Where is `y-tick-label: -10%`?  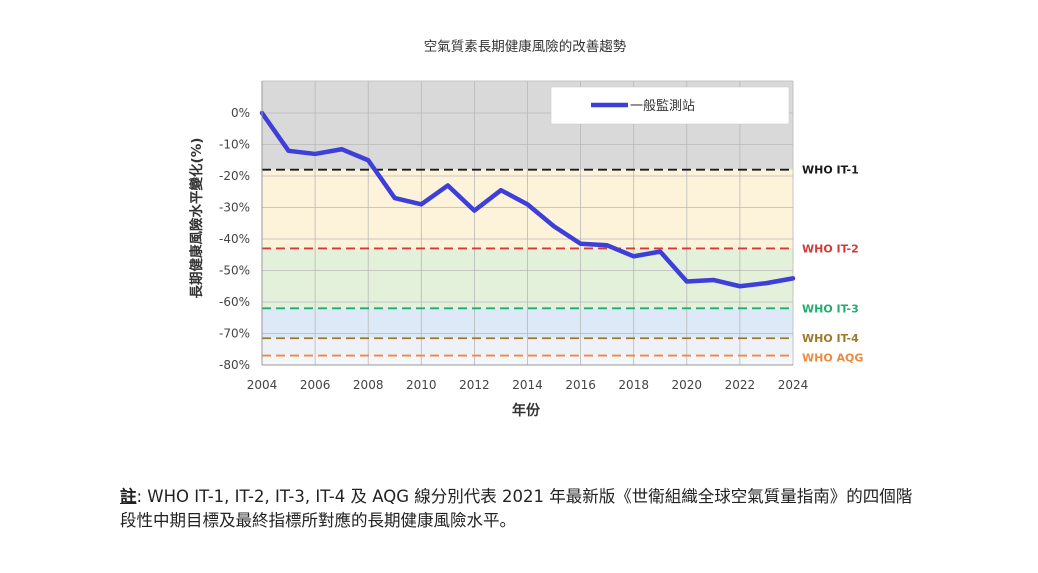 y-tick-label: -10% is located at coordinates (234, 145).